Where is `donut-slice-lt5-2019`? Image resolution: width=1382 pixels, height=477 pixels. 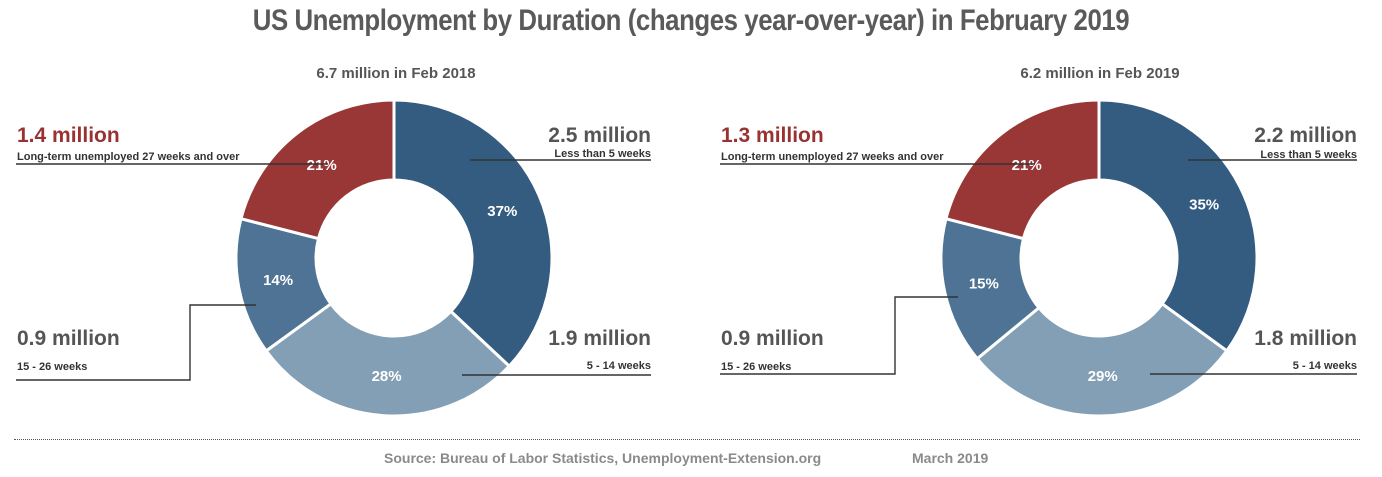 donut-slice-lt5-2019 is located at coordinates (1178, 225).